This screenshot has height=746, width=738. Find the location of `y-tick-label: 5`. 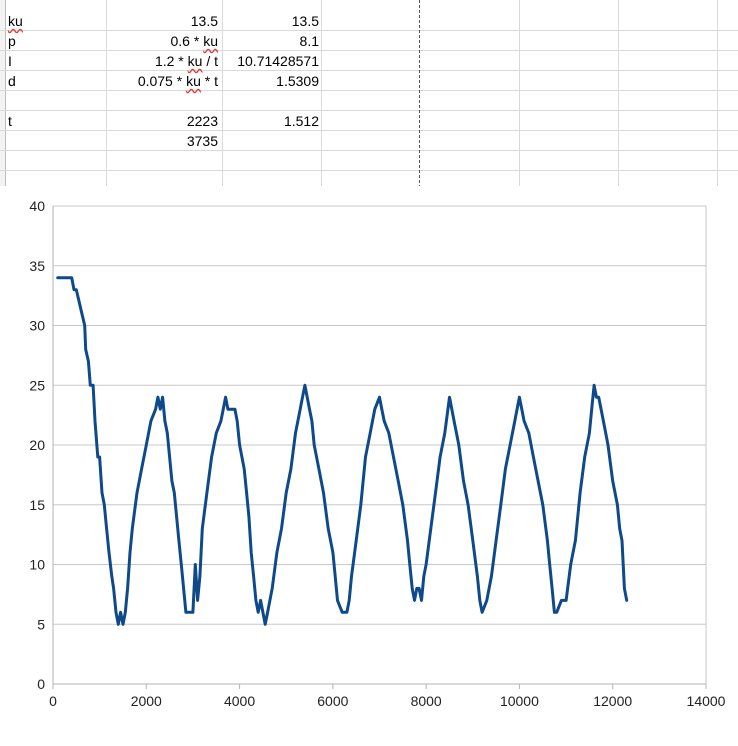

y-tick-label: 5 is located at coordinates (41, 624).